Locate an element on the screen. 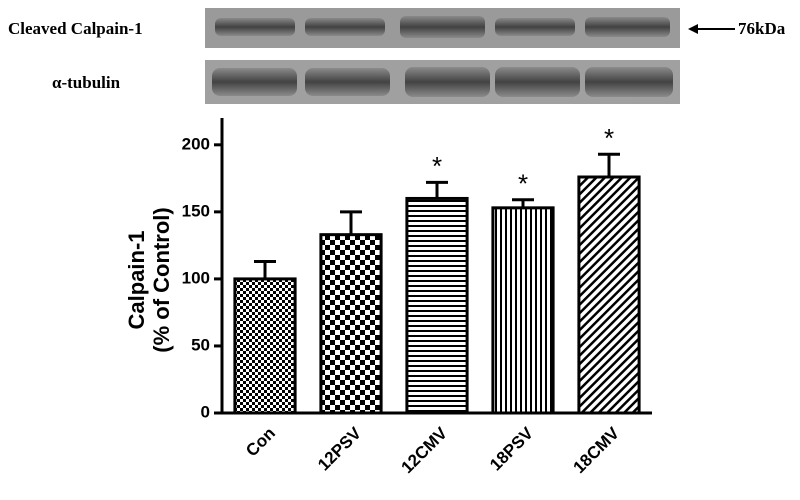  y-axis-label: (% of Control) is located at coordinates (161, 279).